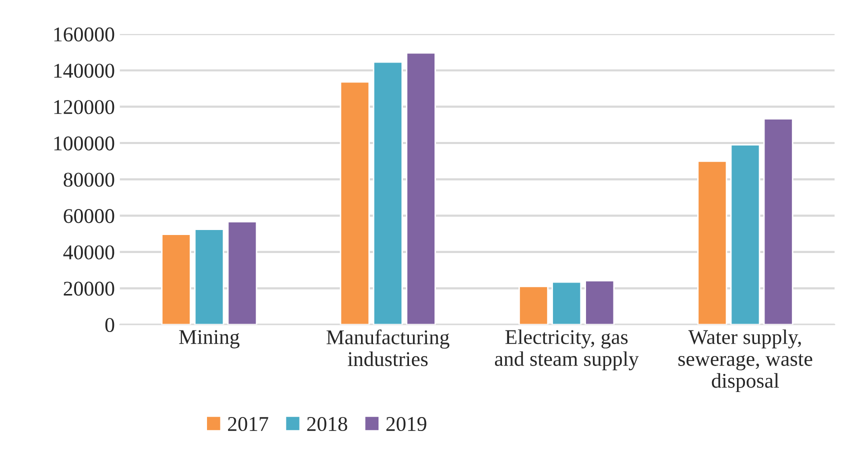  I want to click on y-tick-label: 20000, so click(89, 289).